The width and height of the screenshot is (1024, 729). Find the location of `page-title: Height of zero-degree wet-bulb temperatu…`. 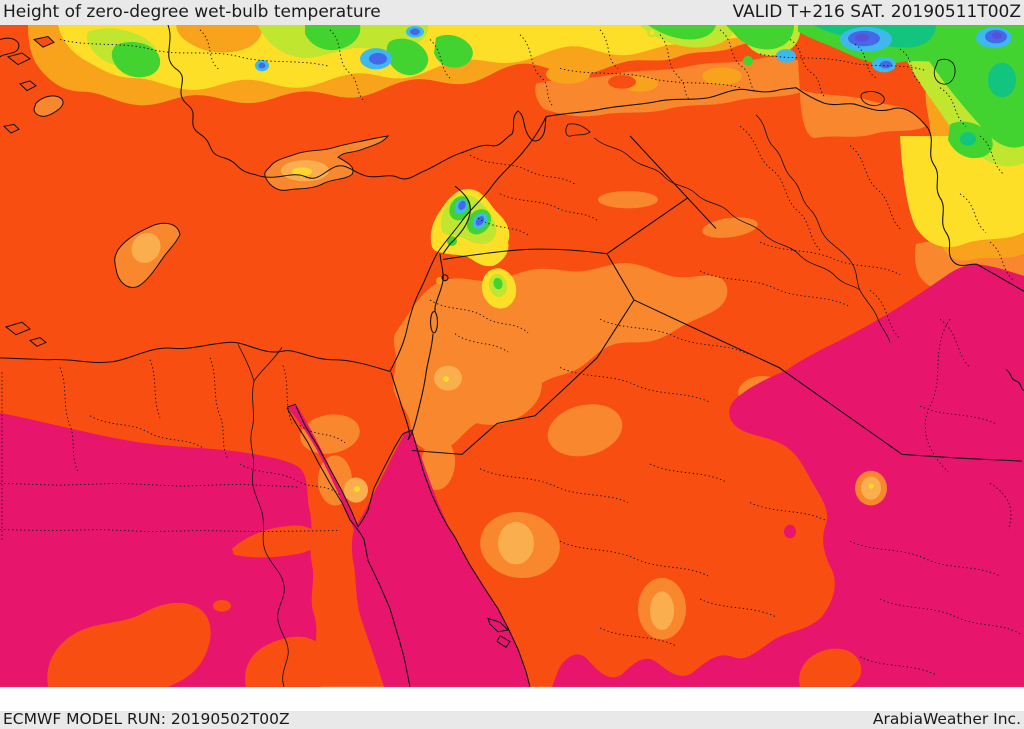

page-title: Height of zero-degree wet-bulb temperatu… is located at coordinates (192, 12).